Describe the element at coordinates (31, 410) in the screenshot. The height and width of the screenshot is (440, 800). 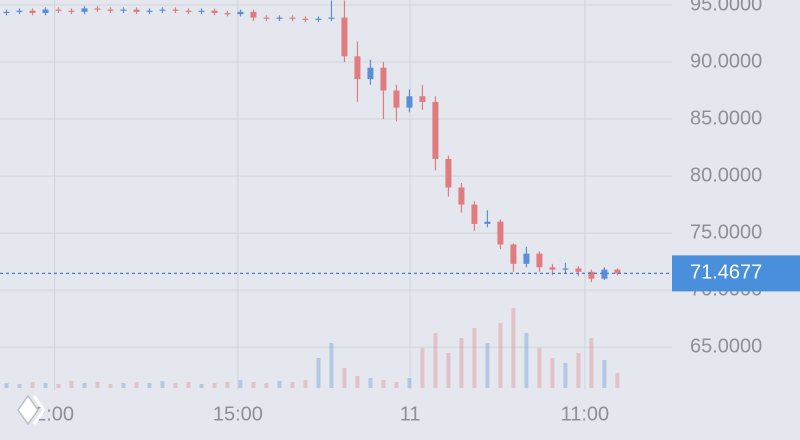
I see `logo` at that location.